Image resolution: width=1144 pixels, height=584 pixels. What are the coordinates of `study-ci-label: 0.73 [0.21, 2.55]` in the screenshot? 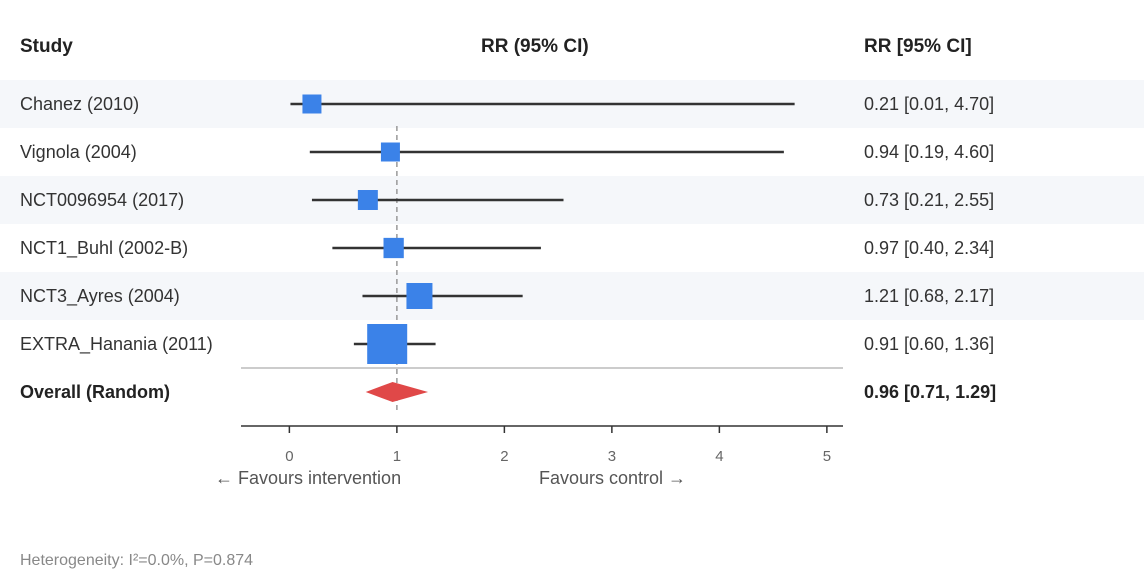 It's located at (929, 200).